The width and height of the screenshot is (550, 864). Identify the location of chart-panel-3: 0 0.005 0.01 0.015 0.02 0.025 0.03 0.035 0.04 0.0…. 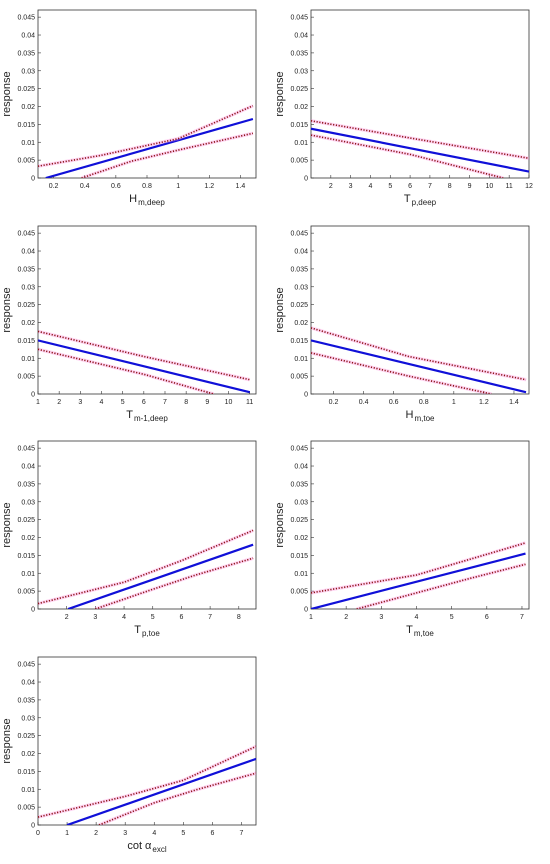
(129, 324).